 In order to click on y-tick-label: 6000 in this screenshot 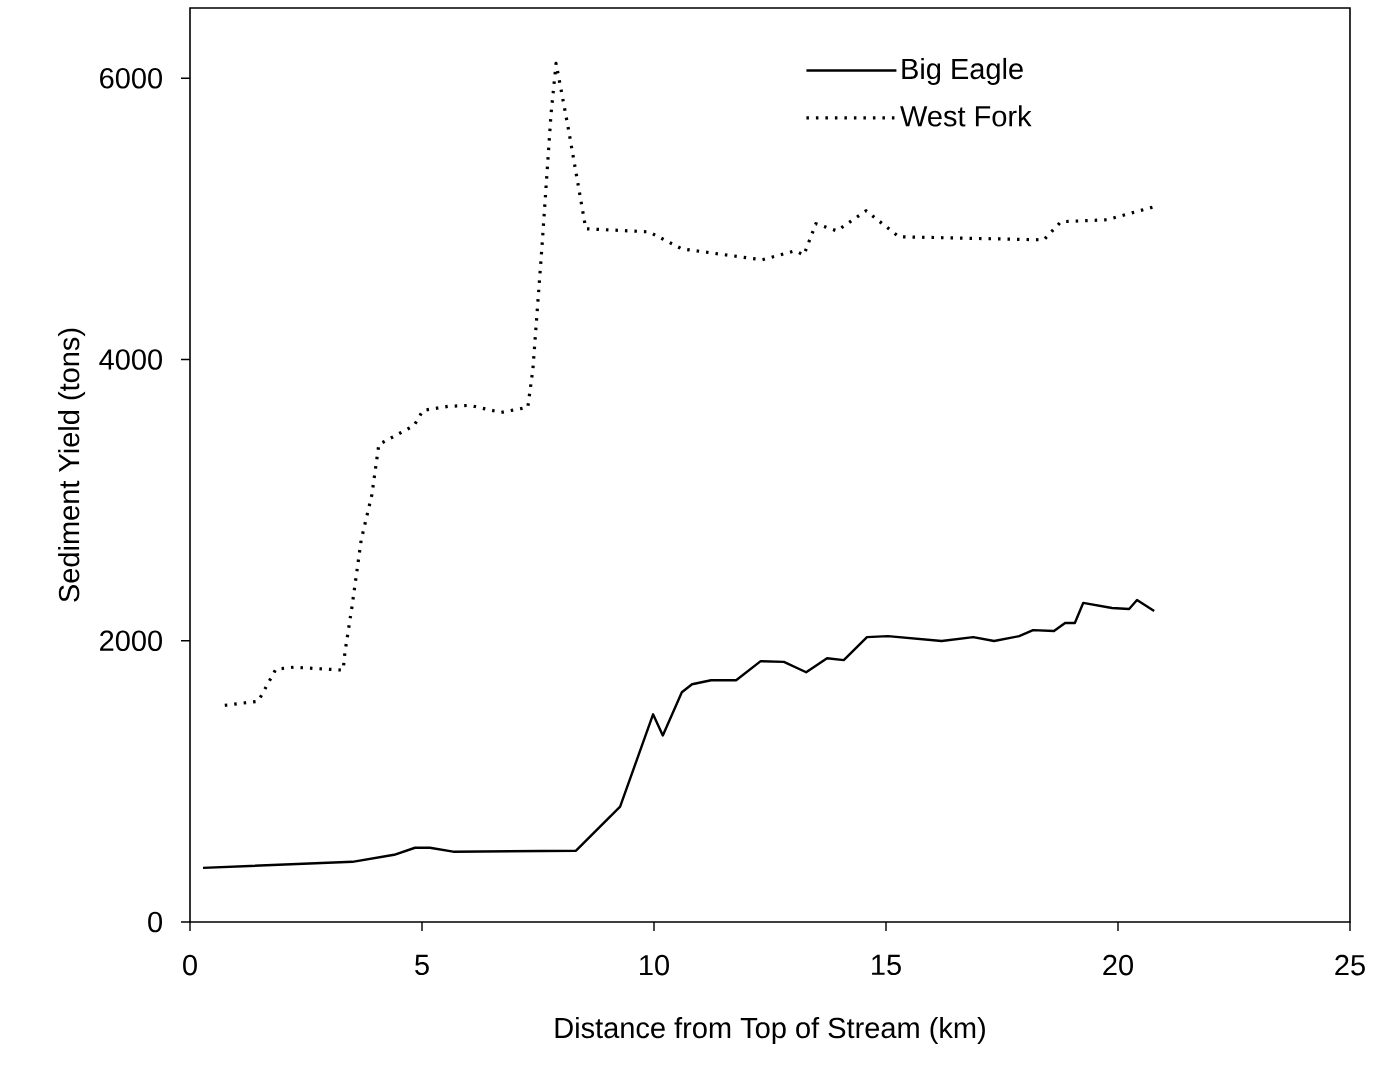, I will do `click(131, 78)`.